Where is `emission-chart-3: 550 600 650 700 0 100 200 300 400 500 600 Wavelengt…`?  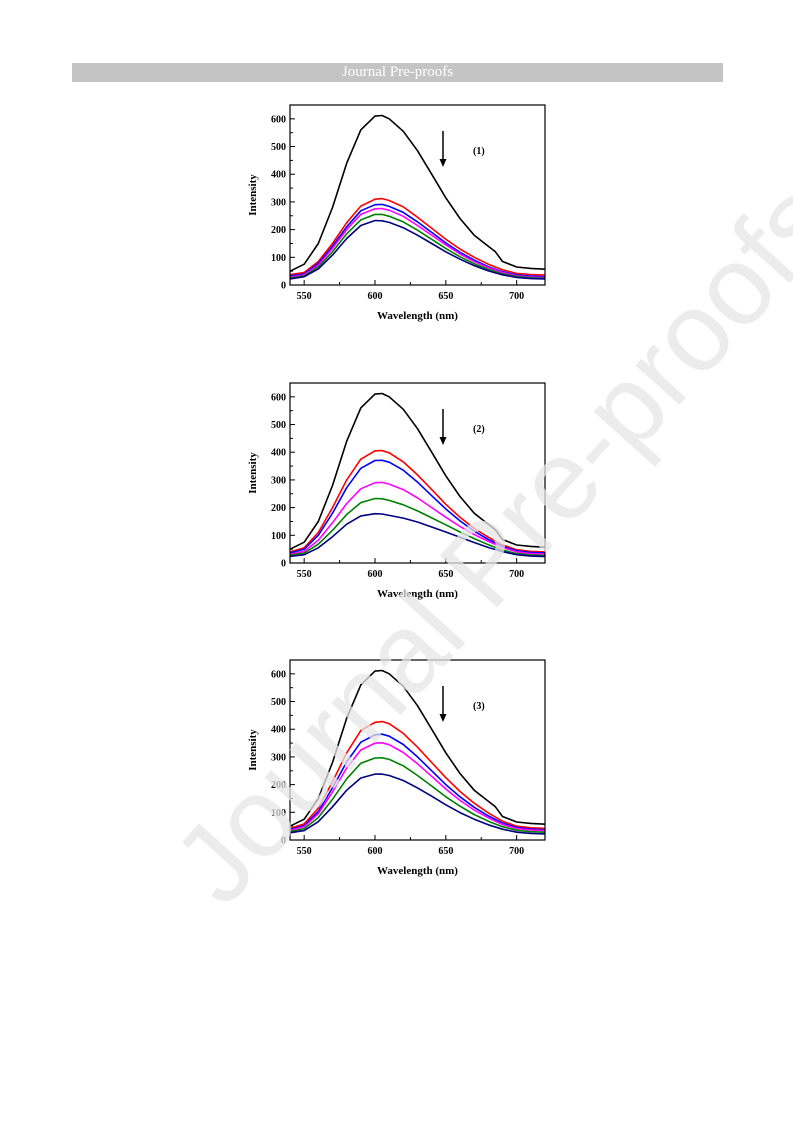 emission-chart-3: 550 600 650 700 0 100 200 300 400 500 600 Wavelengt… is located at coordinates (396, 768).